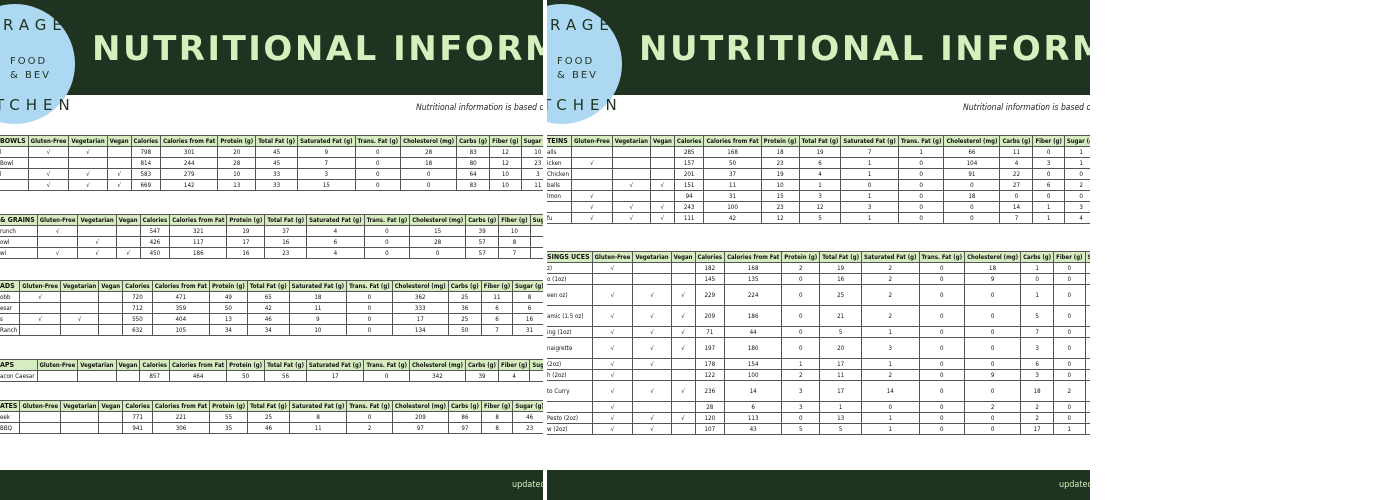 This screenshot has height=500, width=1400. What do you see at coordinates (801, 407) in the screenshot?
I see `cell-protein: 3` at bounding box center [801, 407].